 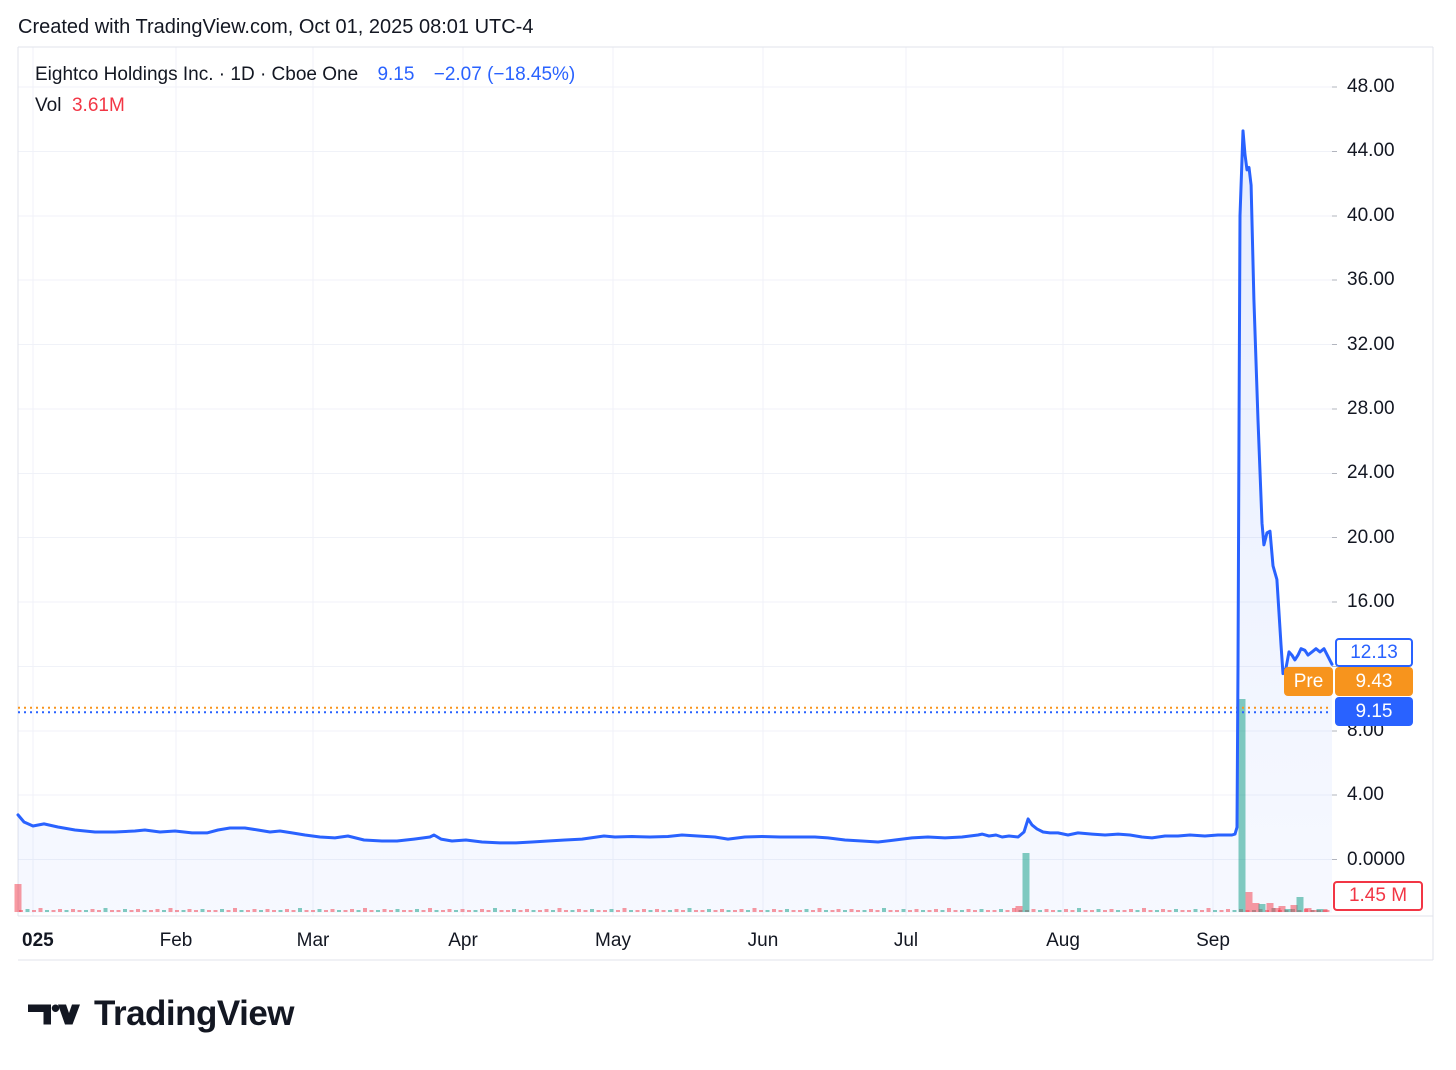 What do you see at coordinates (1308, 681) in the screenshot?
I see `pre-market-badge: Pre` at bounding box center [1308, 681].